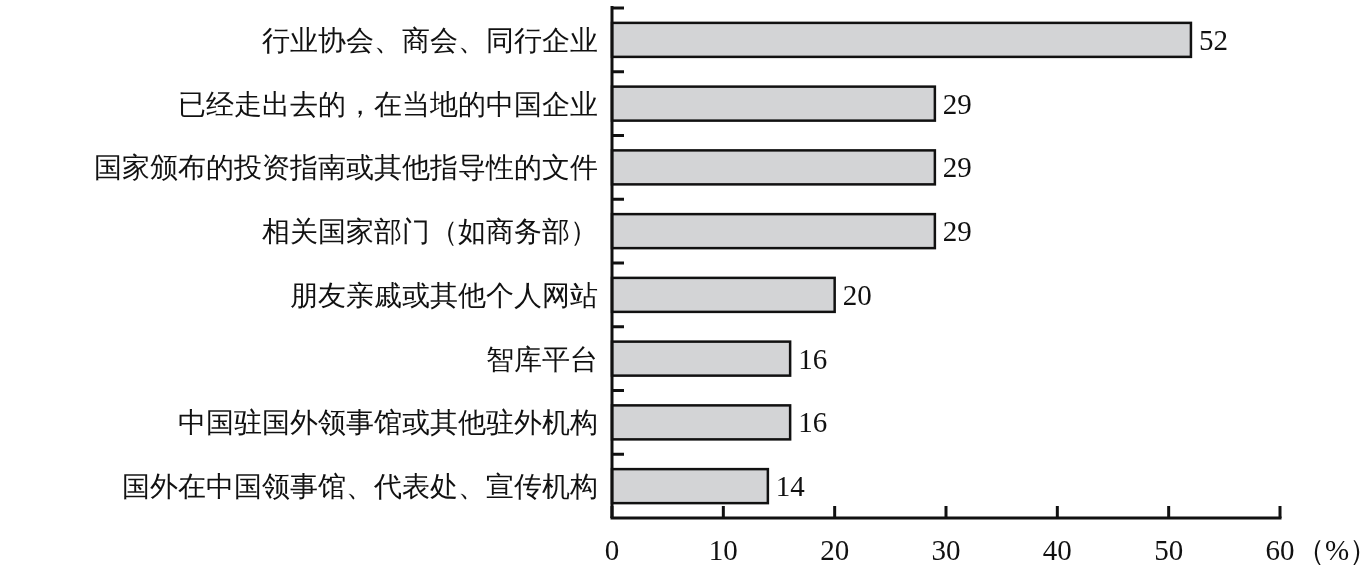  Describe the element at coordinates (388, 423) in the screenshot. I see `y-tick-label: 中国驻国外领事馆或其他驻外机构` at that location.